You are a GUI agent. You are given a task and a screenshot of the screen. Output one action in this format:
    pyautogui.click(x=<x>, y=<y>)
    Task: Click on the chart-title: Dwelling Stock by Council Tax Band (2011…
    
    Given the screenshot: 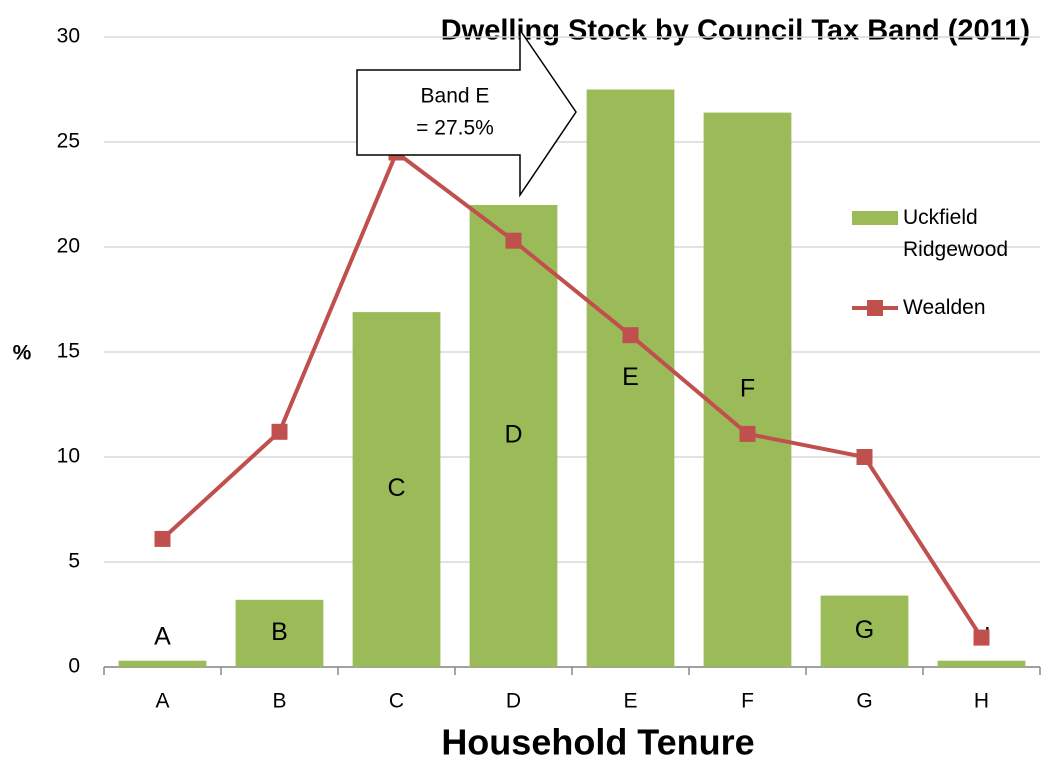 What is the action you would take?
    pyautogui.click(x=735, y=31)
    